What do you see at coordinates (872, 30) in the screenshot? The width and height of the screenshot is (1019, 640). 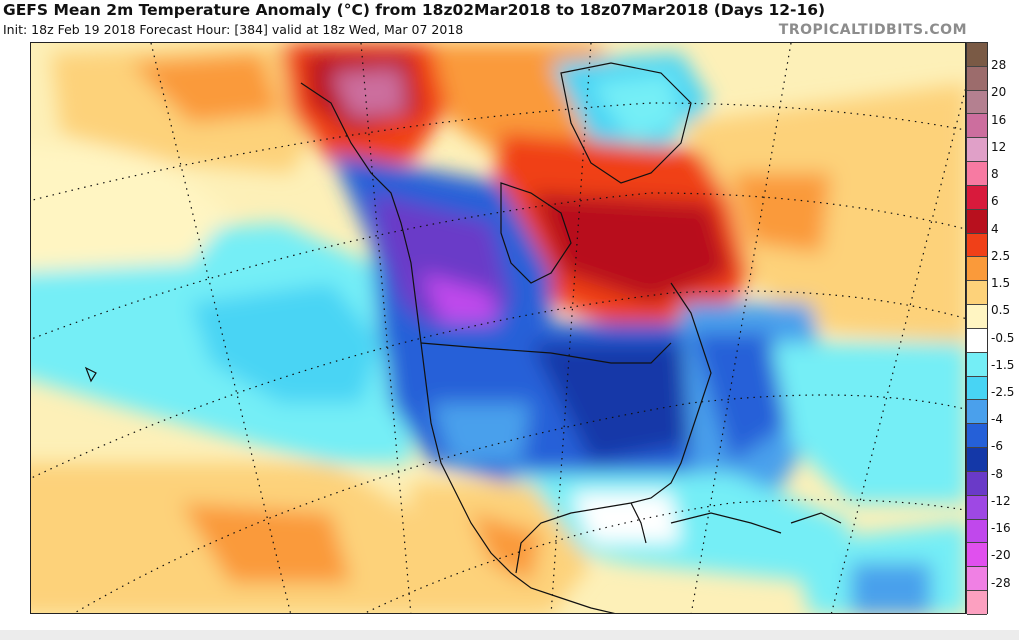 I see `source-watermark: TROPICALTIDBITS.COM` at bounding box center [872, 30].